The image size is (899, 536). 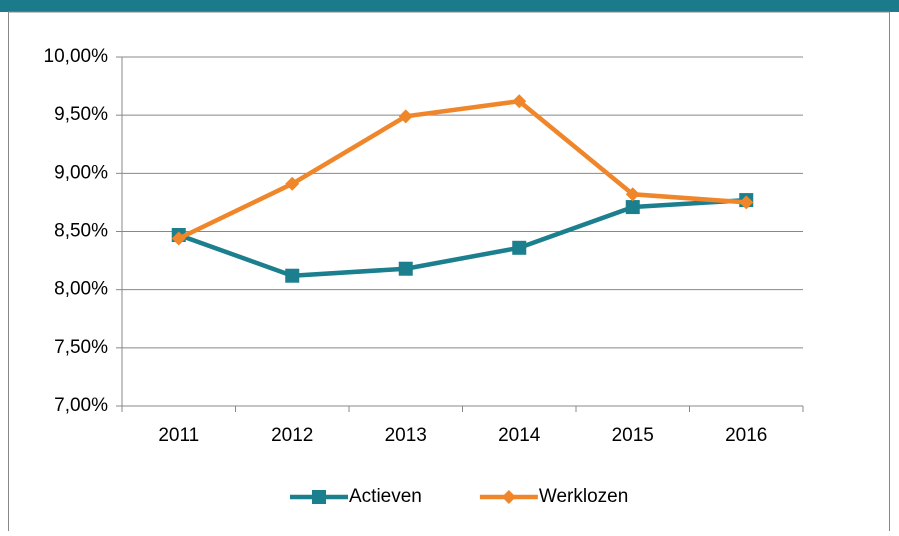 What do you see at coordinates (746, 435) in the screenshot?
I see `x-tick-label: 2016` at bounding box center [746, 435].